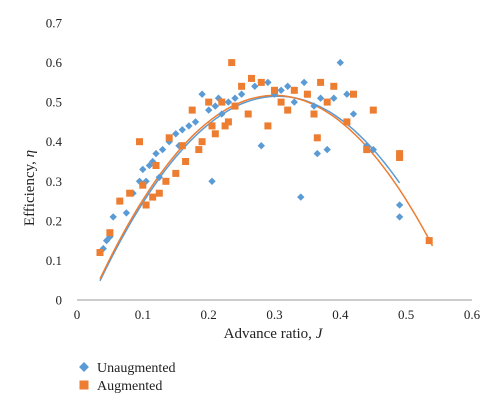  I want to click on y-tick-label: 0.3, so click(54, 181).